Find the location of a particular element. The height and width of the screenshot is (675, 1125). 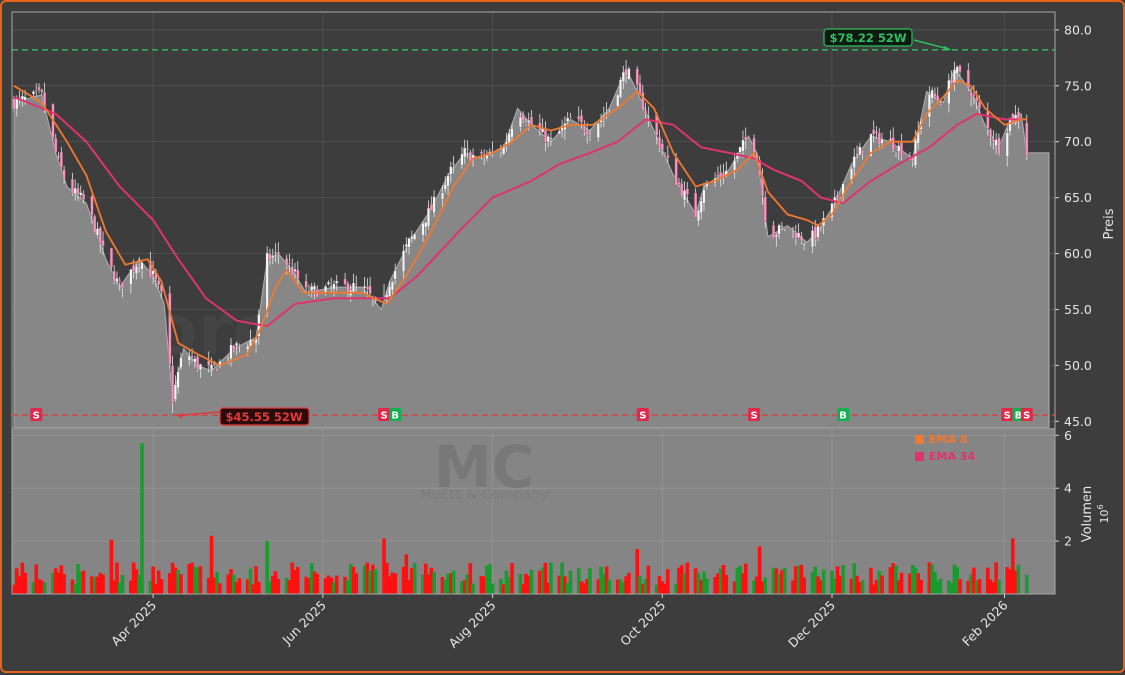

x-tick-label: Oct 2025 is located at coordinates (642, 623).